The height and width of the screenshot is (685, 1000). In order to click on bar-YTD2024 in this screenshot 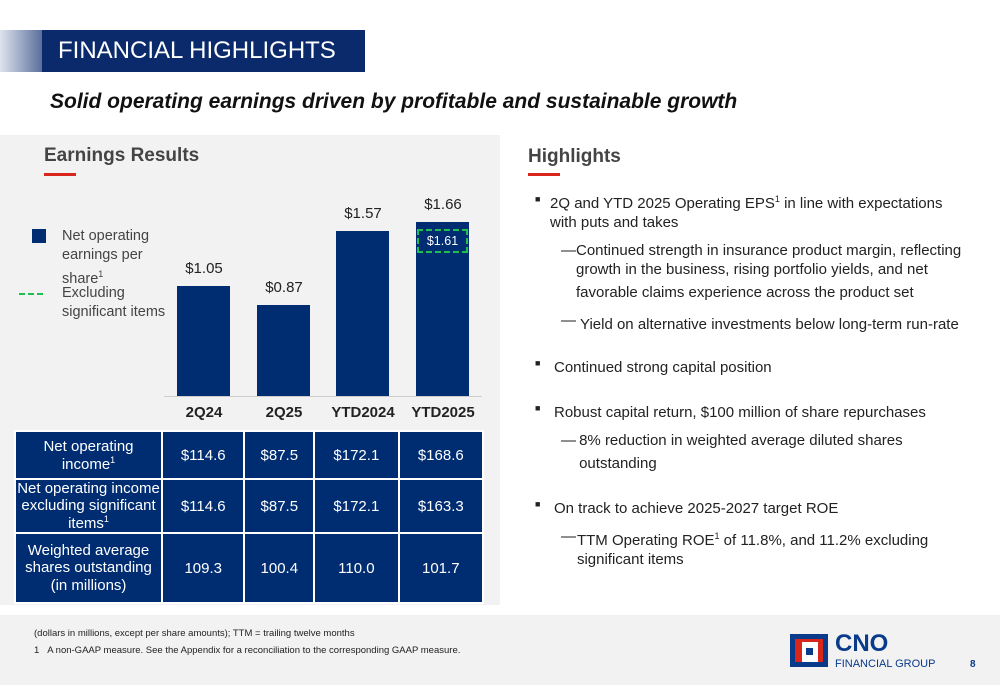, I will do `click(362, 313)`.